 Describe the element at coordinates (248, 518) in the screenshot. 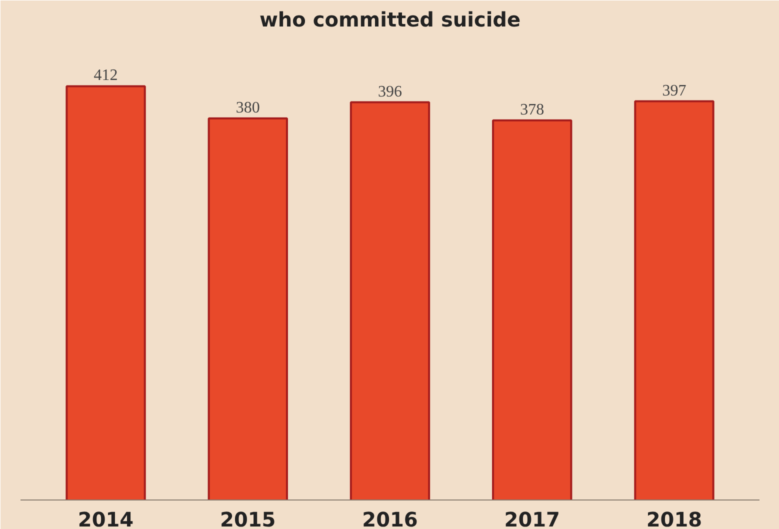

I see `x-tick-label: 2015` at that location.